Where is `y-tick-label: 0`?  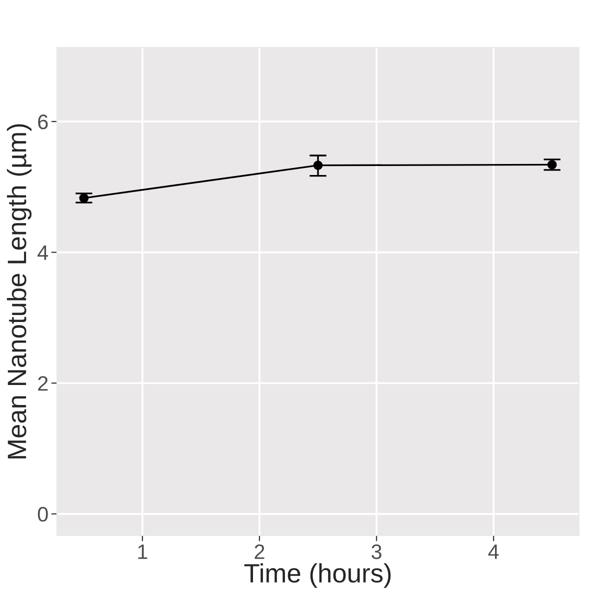 y-tick-label: 0 is located at coordinates (43, 514).